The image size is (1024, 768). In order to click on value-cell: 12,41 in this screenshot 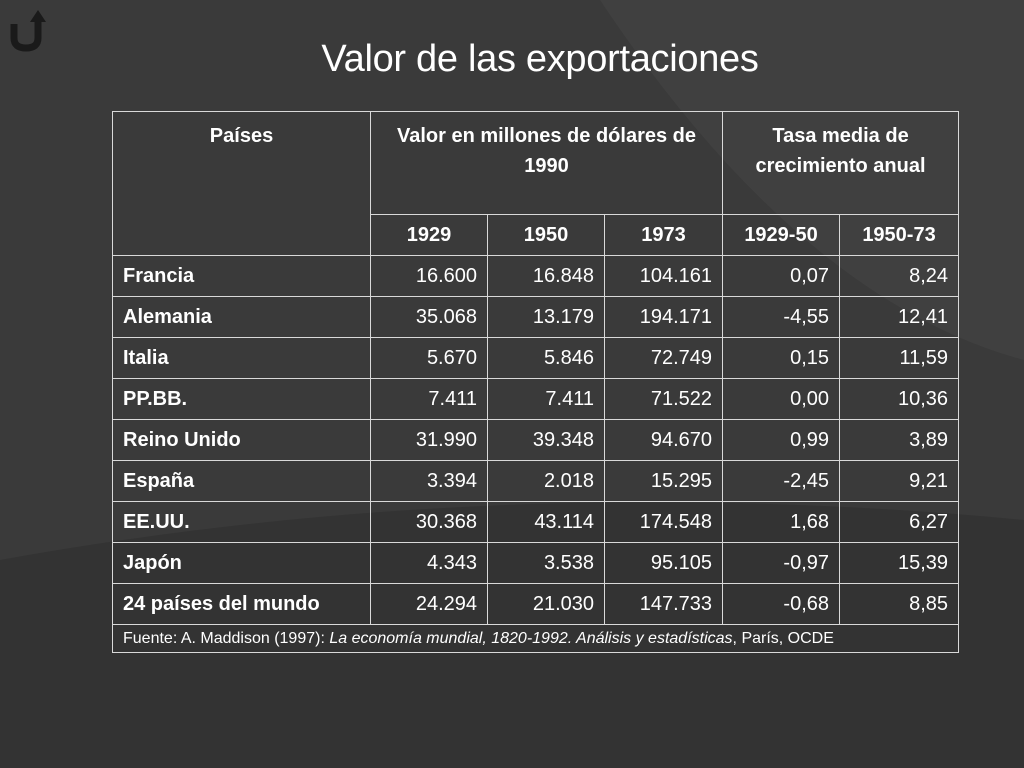, I will do `click(899, 317)`.